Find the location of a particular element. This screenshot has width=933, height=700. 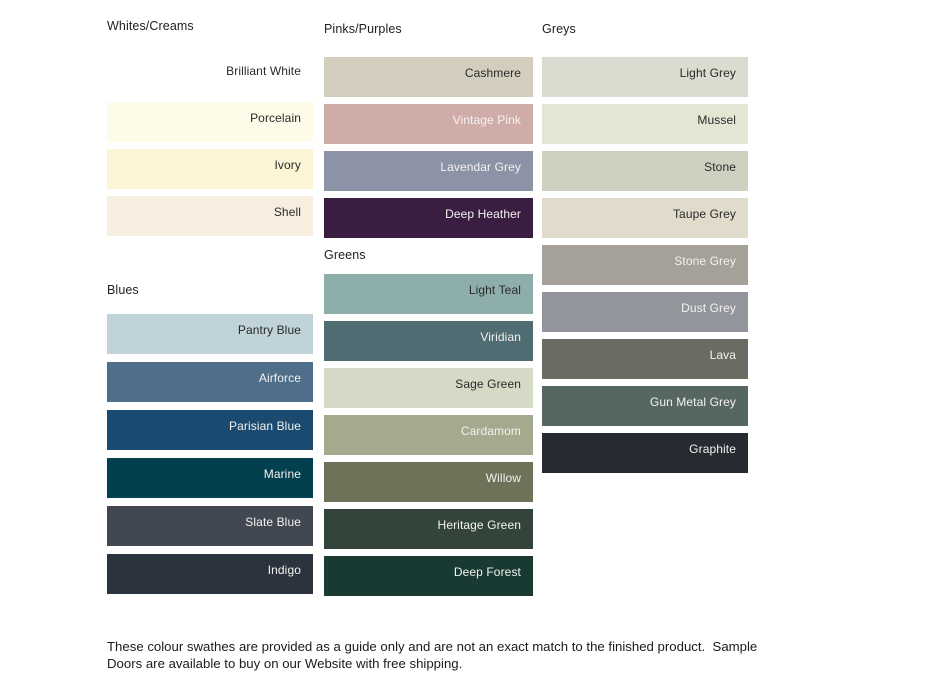

swatch-label: Ivory is located at coordinates (287, 165).